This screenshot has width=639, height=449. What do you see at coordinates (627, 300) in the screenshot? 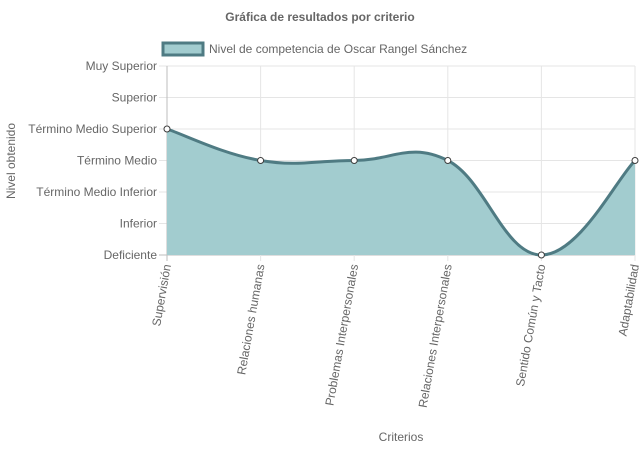
I see `x-tick-label: Adaptabilidad` at bounding box center [627, 300].